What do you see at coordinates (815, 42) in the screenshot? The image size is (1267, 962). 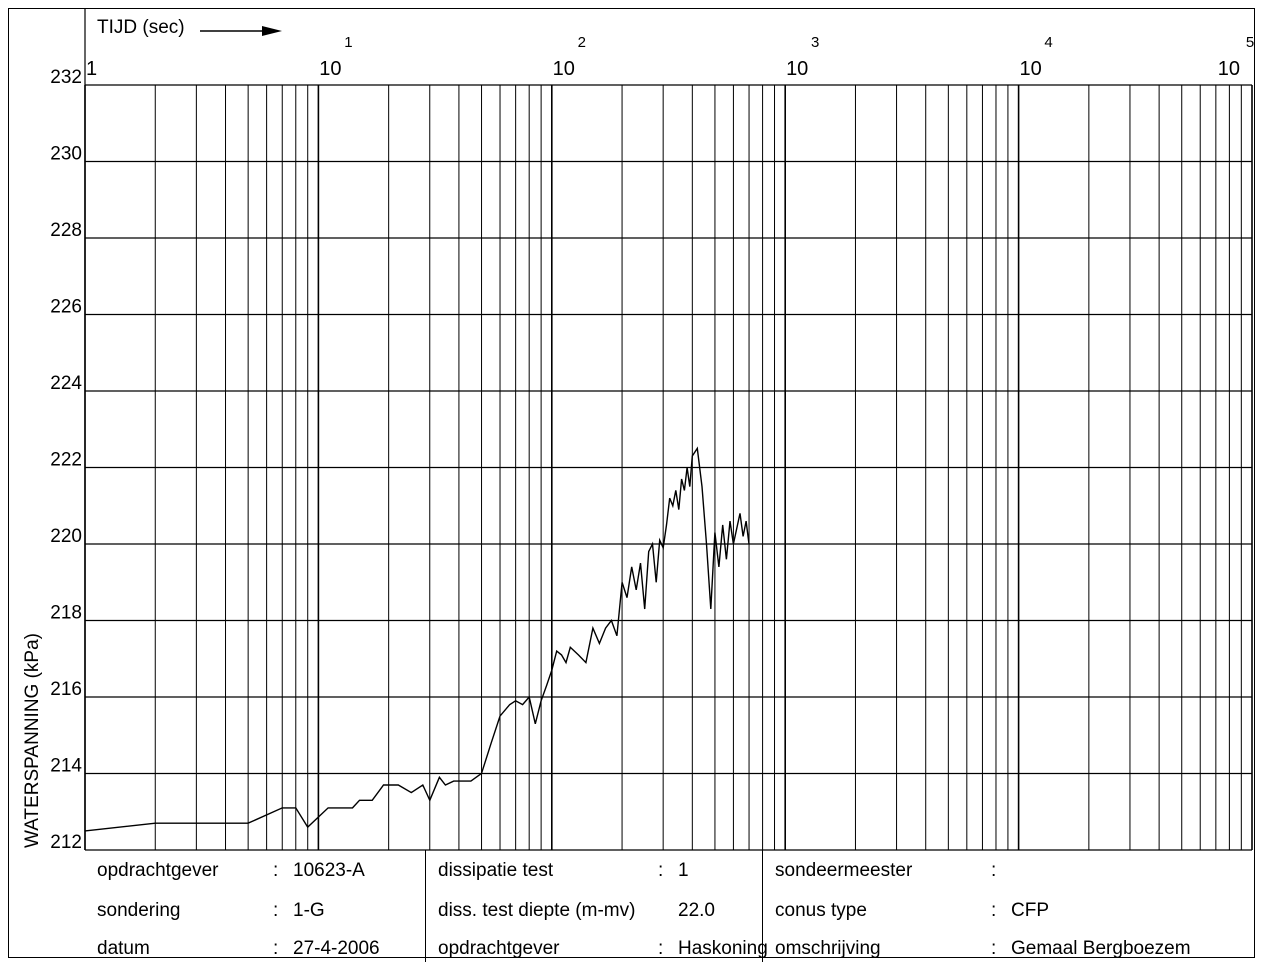 I see `x-tick-exponent: 3` at bounding box center [815, 42].